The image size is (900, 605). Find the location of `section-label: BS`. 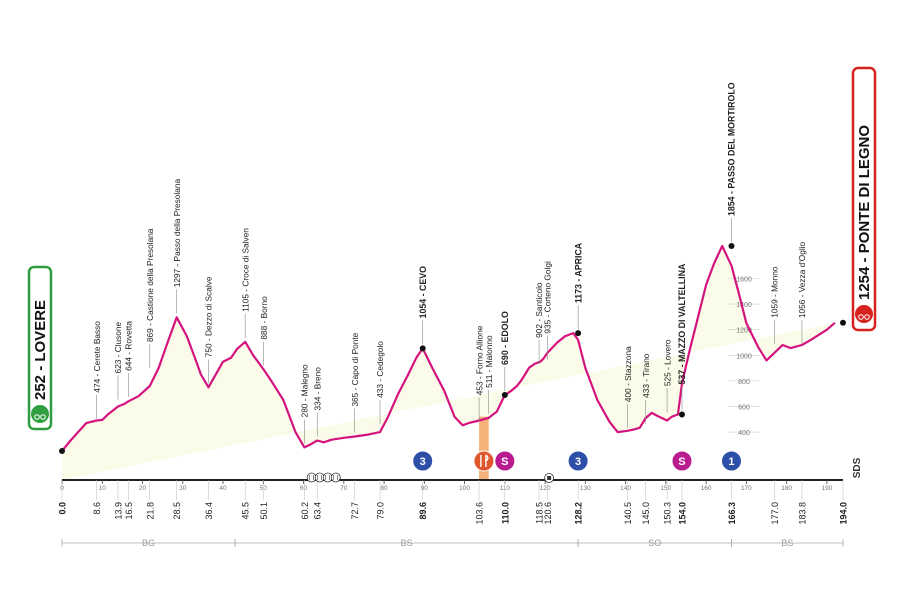

section-label: BS is located at coordinates (407, 543).